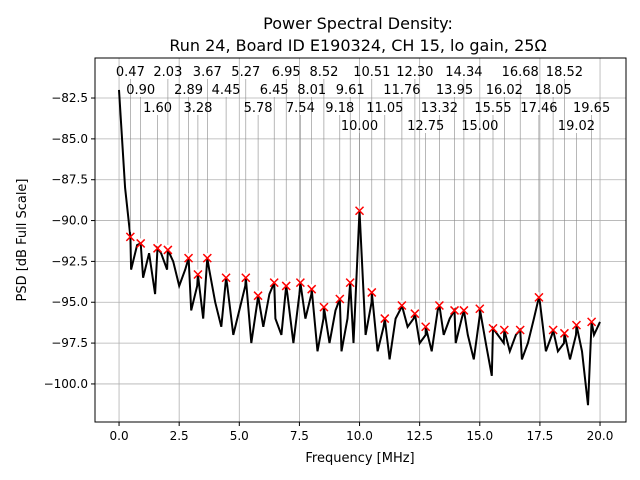 This screenshot has height=480, width=640. I want to click on peak-label: 18.52, so click(564, 72).